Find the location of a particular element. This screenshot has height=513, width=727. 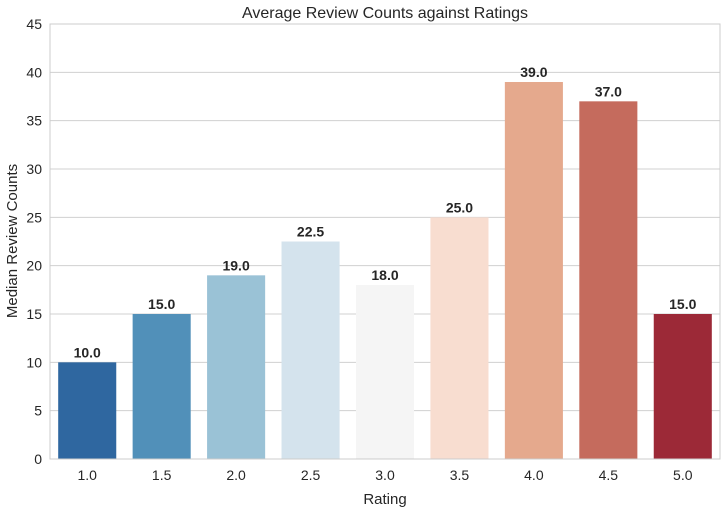

x-tick-label: 1.5 is located at coordinates (162, 475).